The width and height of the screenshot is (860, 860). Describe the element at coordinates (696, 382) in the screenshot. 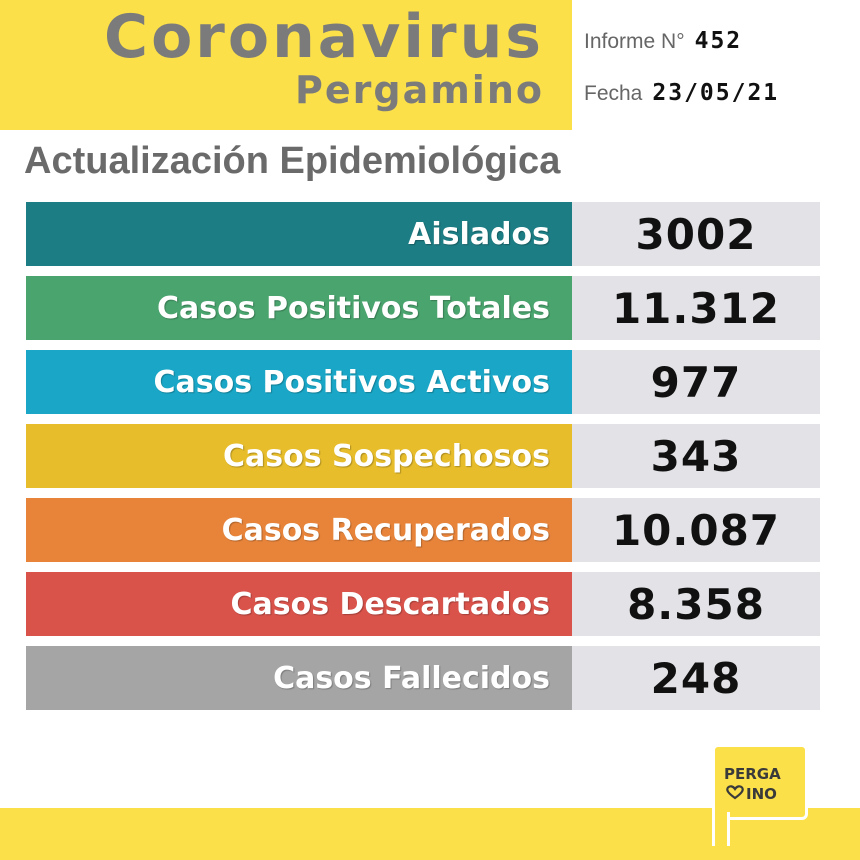

I see `stat-value: 977` at that location.